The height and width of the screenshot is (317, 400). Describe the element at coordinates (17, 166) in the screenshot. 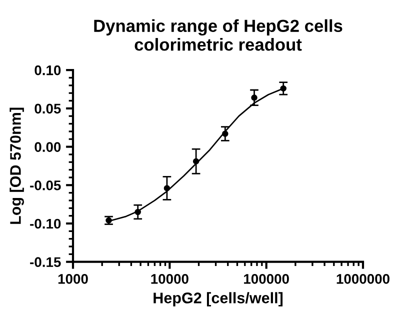

I see `y-axis-title: Log [OD 570nm]` at that location.